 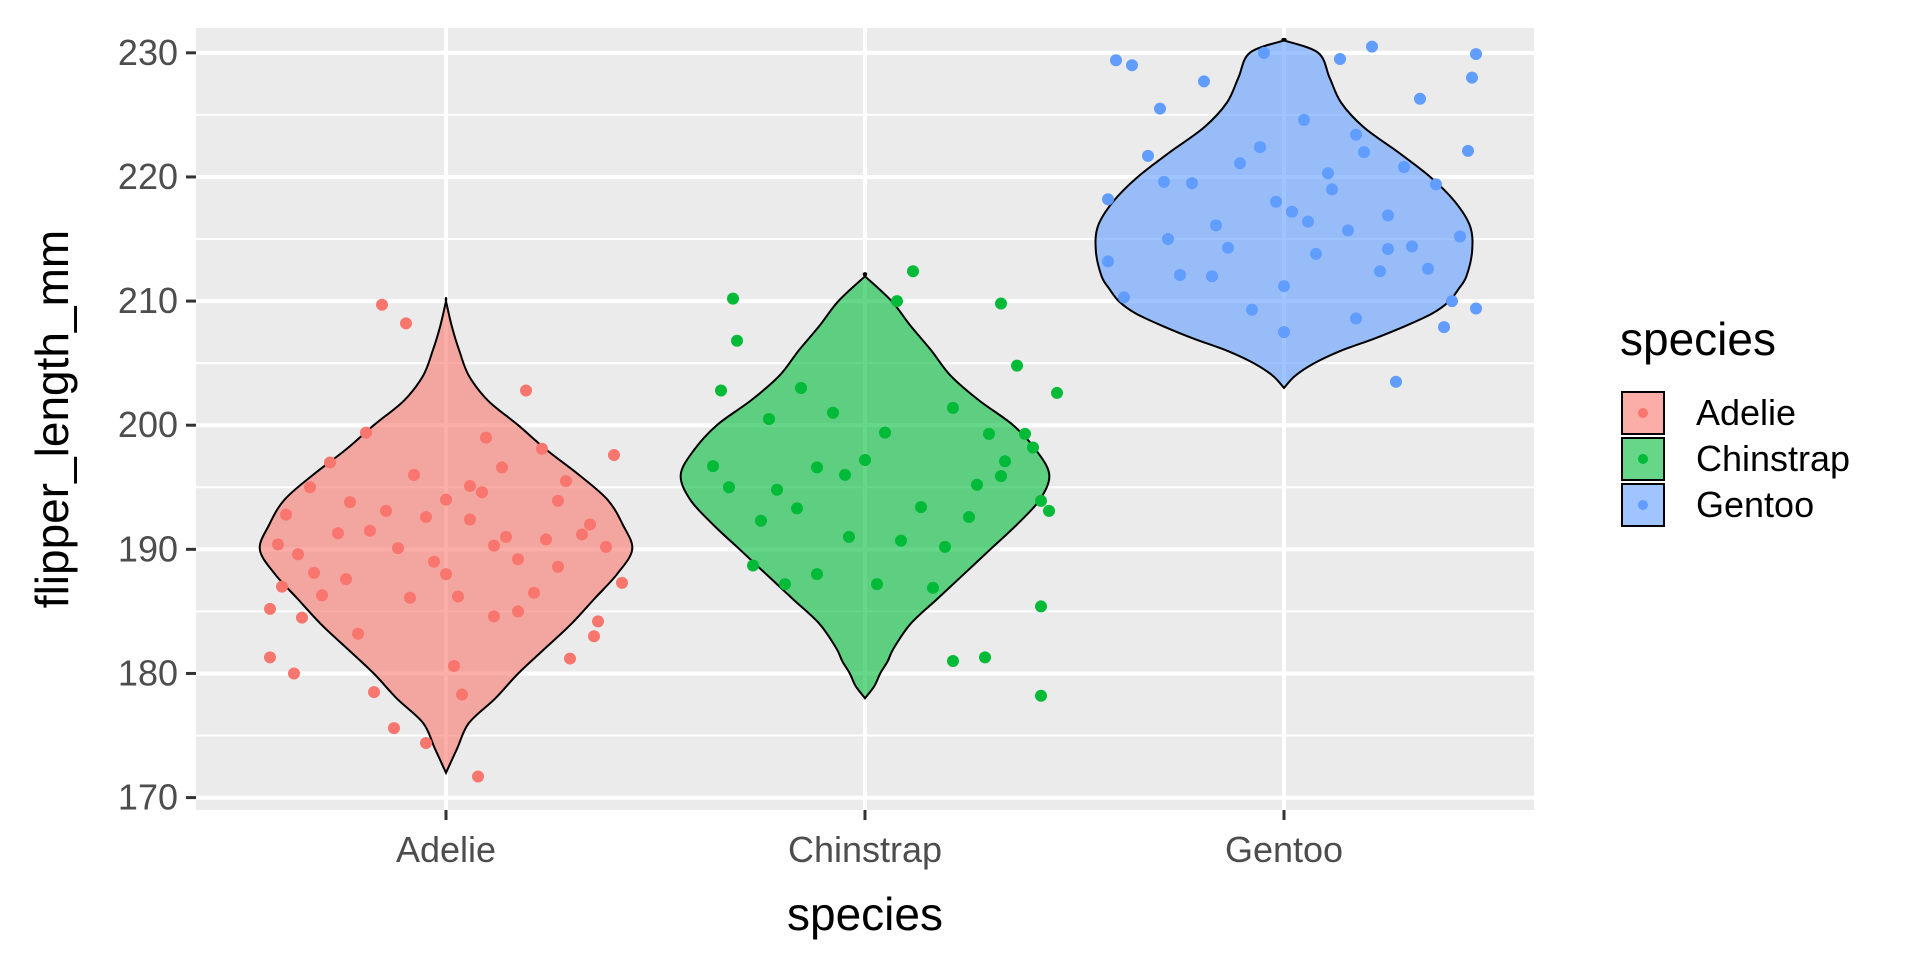 What do you see at coordinates (148, 176) in the screenshot?
I see `y-tick-label: 220` at bounding box center [148, 176].